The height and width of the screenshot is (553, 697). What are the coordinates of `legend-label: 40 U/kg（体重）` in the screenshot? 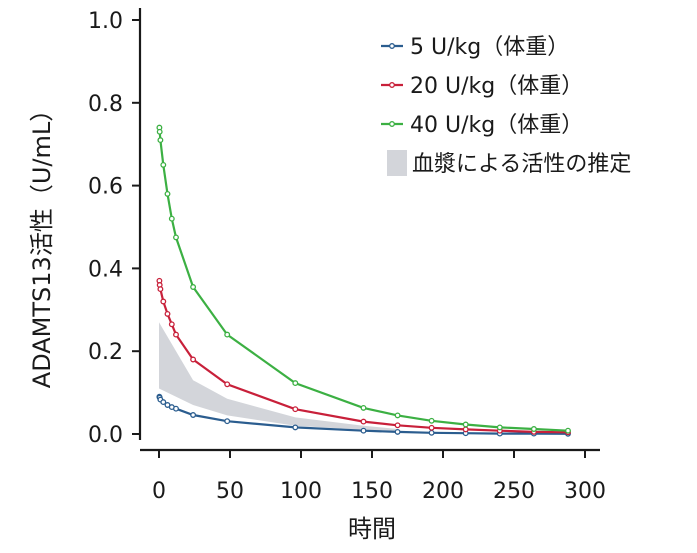 It's located at (496, 125).